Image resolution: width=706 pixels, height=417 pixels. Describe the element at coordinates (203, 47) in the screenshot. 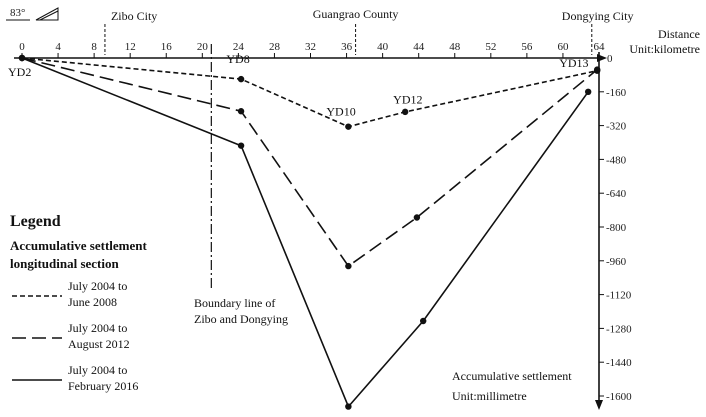

I see `x-tick-label: 20` at that location.